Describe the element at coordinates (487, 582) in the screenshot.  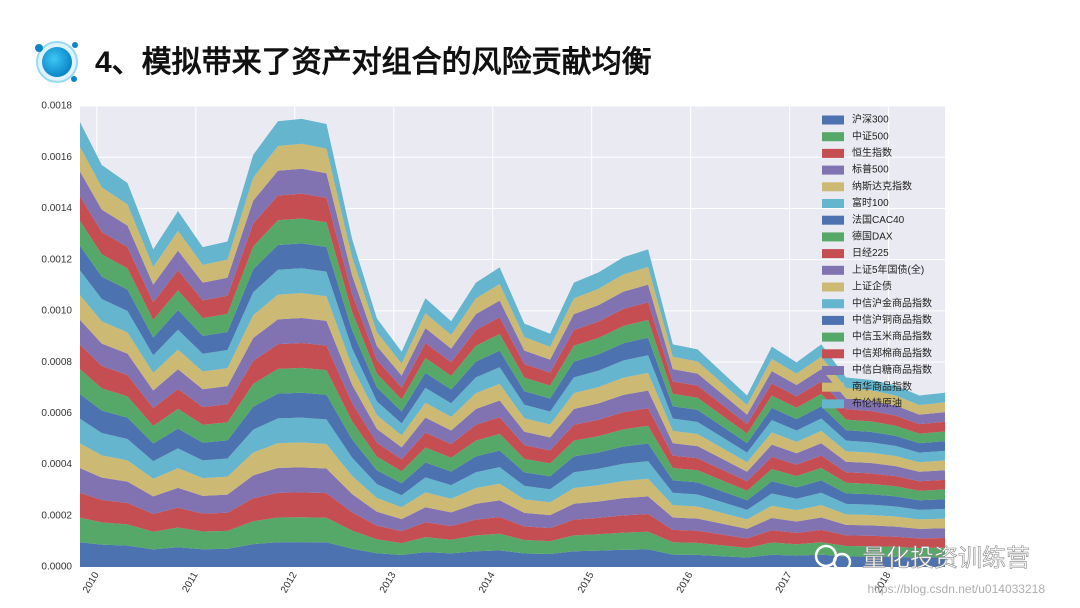
I see `x-tick-label: 2014` at that location.